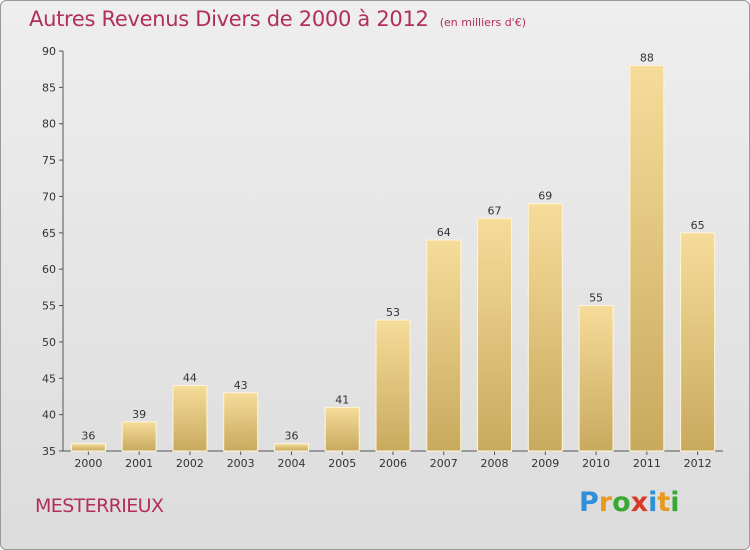 The height and width of the screenshot is (550, 750). Describe the element at coordinates (139, 463) in the screenshot. I see `x-tick-label: 2001` at that location.